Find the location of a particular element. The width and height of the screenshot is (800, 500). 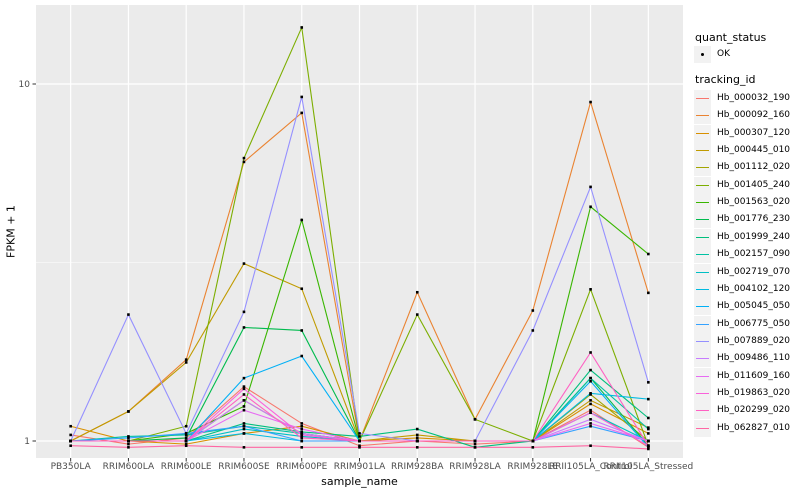

legend-label-Hb_020299_020: Hb_020299_020 is located at coordinates (754, 410).